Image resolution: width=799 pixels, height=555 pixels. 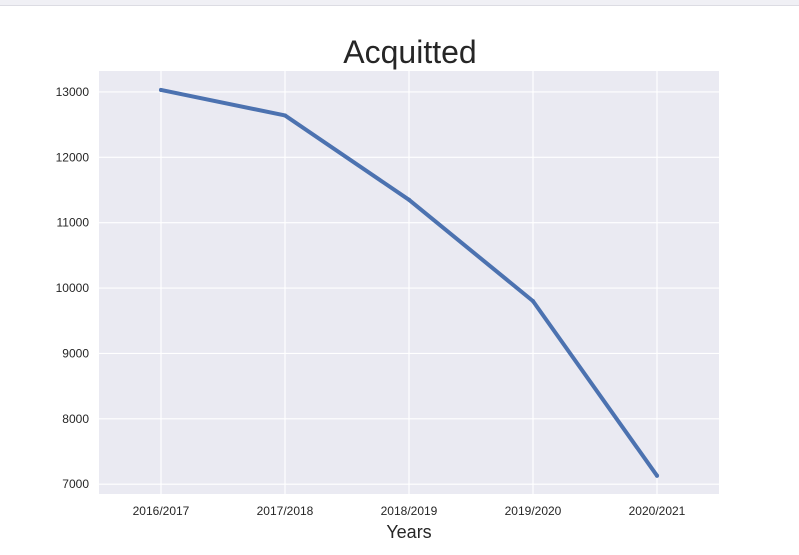 I want to click on x-tick-label: 2018/2019, so click(x=409, y=511).